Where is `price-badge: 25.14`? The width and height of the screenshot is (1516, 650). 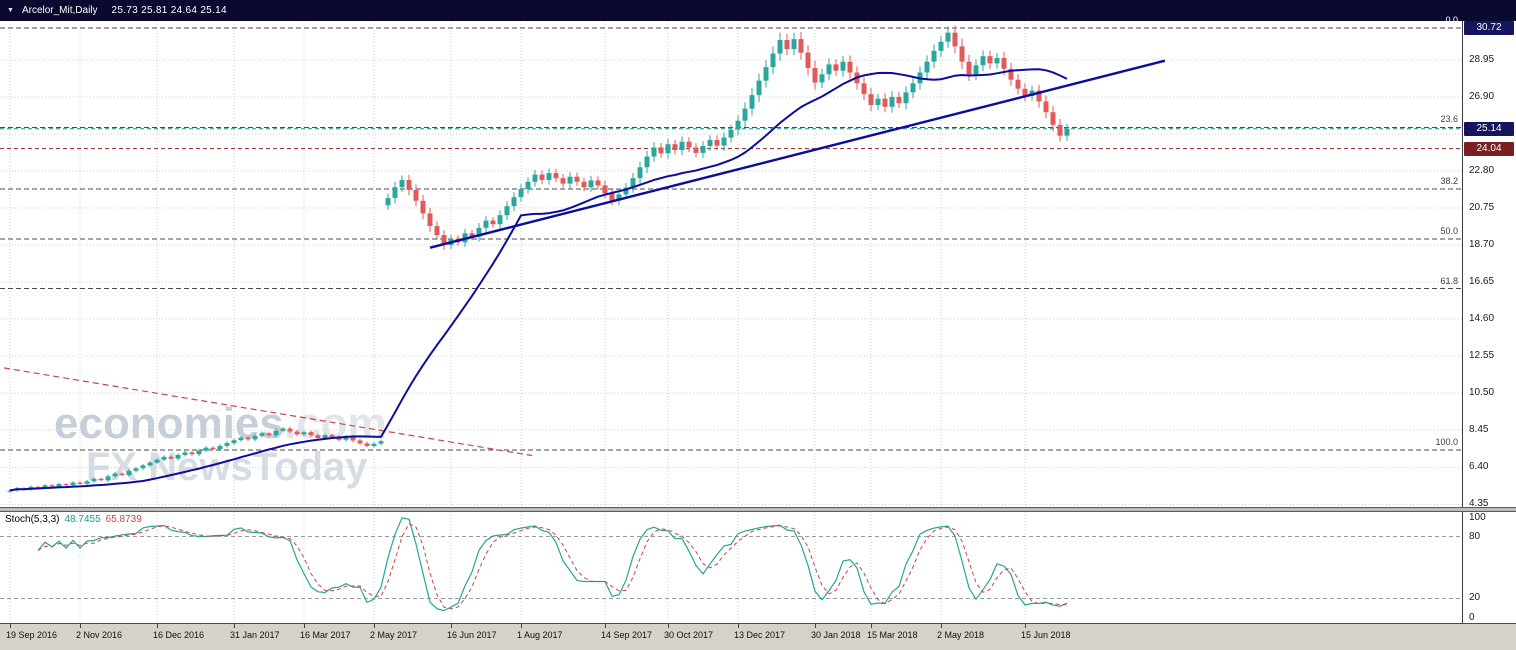
price-badge: 25.14 is located at coordinates (1489, 128).